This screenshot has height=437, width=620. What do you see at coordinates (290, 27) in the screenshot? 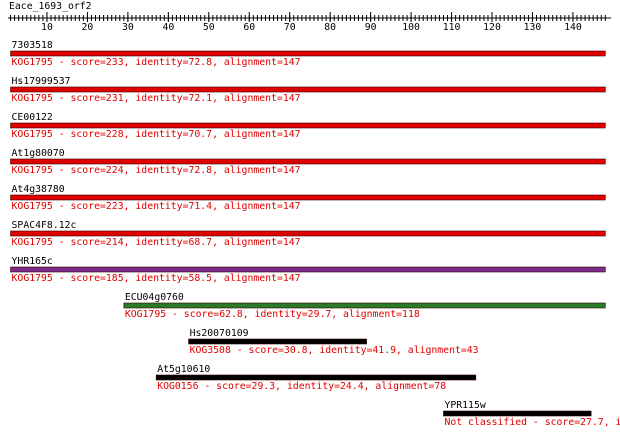
I see `ruler-tick-label: 70` at bounding box center [290, 27].